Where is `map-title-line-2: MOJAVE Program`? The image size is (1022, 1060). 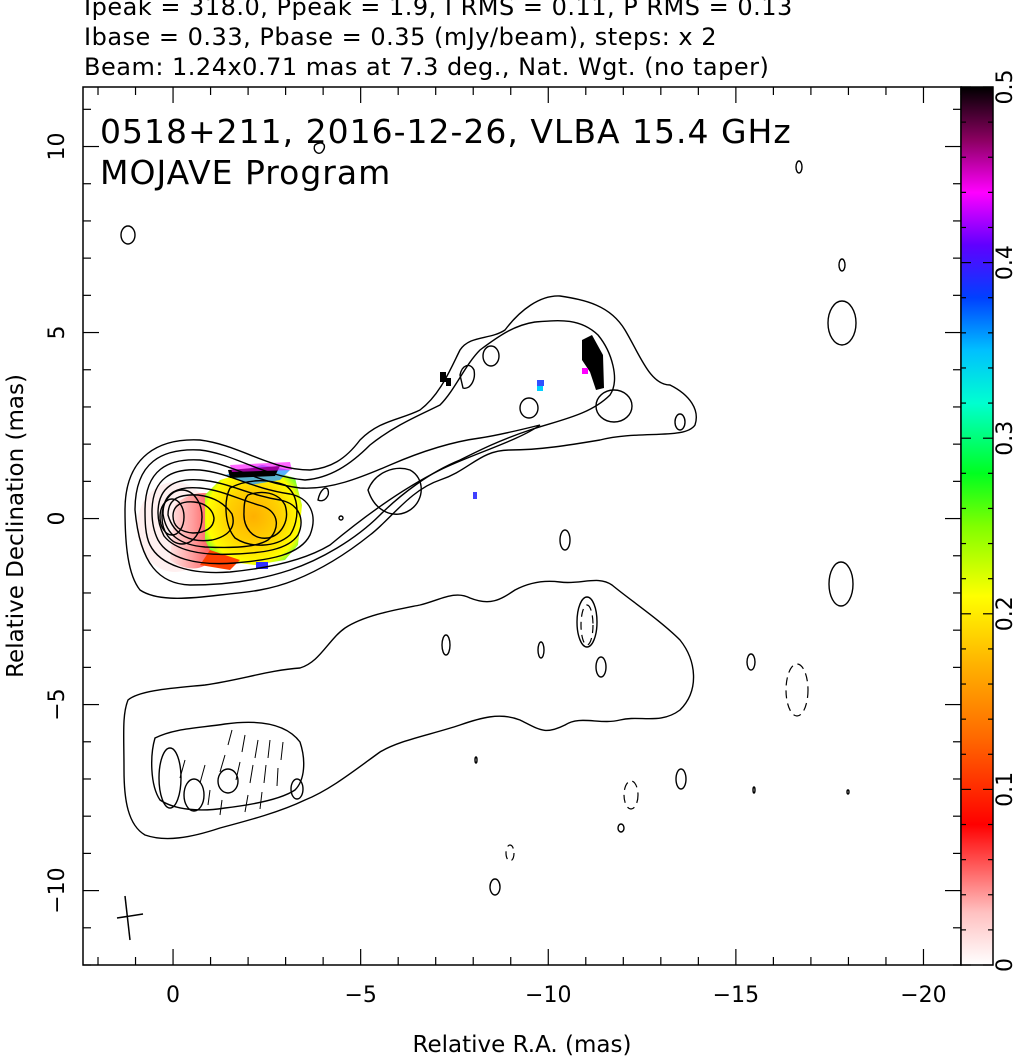 map-title-line-2: MOJAVE Program is located at coordinates (245, 172).